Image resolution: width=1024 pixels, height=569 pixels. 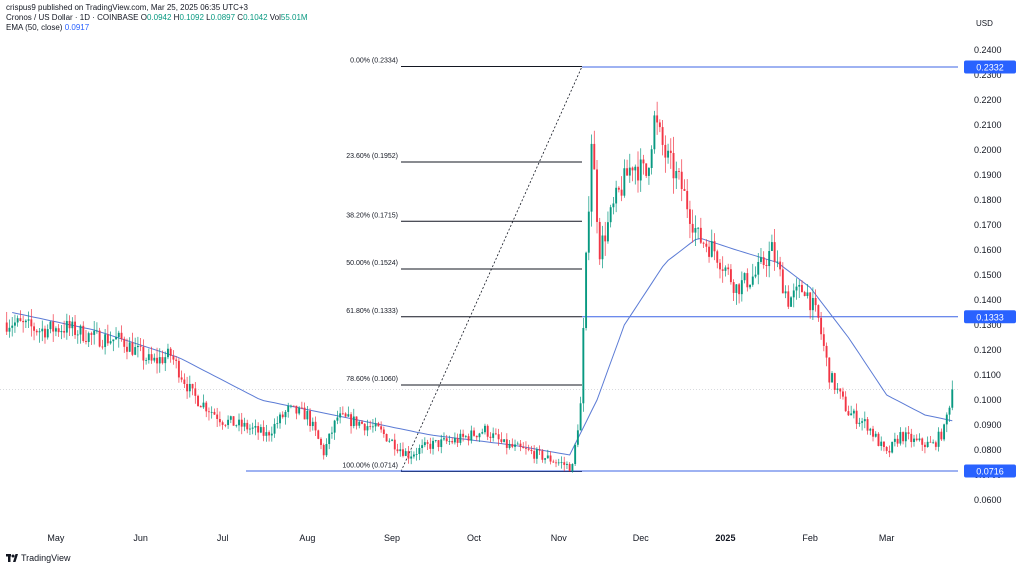 I want to click on tradingview-logo: TradingView, so click(x=38, y=558).